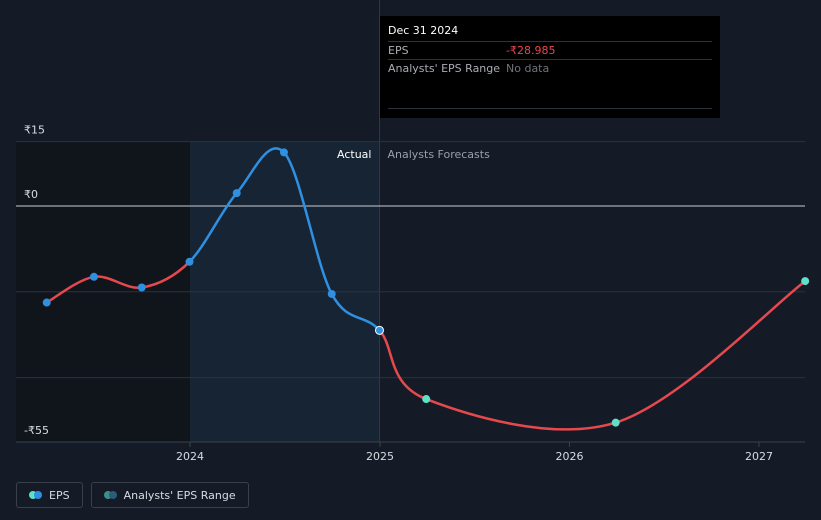 The width and height of the screenshot is (821, 520). Describe the element at coordinates (36, 430) in the screenshot. I see `y-tick-label-2: -₹55` at that location.